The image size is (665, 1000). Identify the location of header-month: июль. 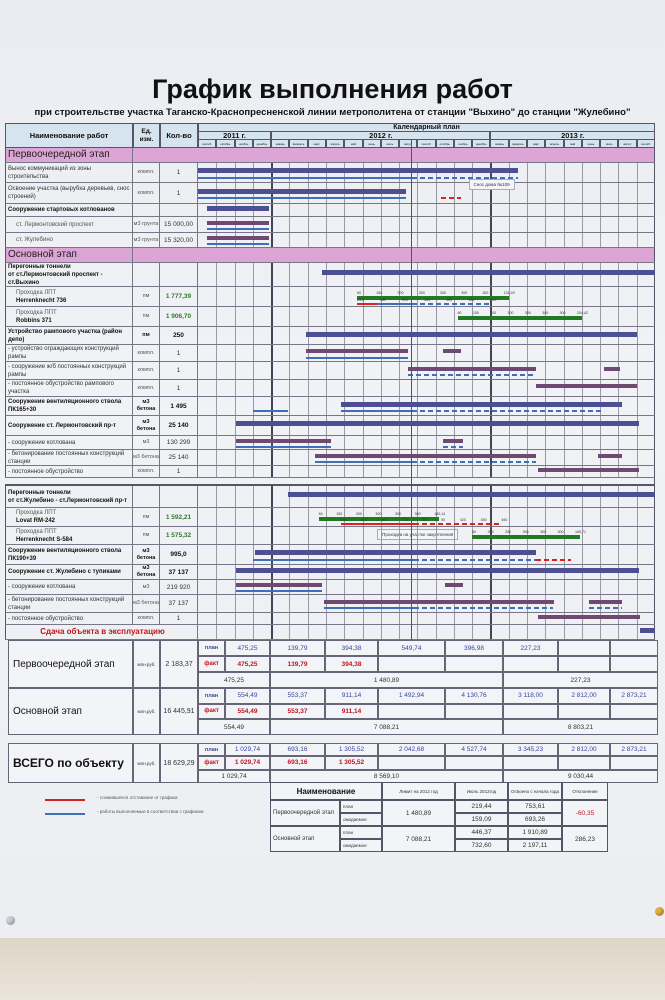
(390, 143).